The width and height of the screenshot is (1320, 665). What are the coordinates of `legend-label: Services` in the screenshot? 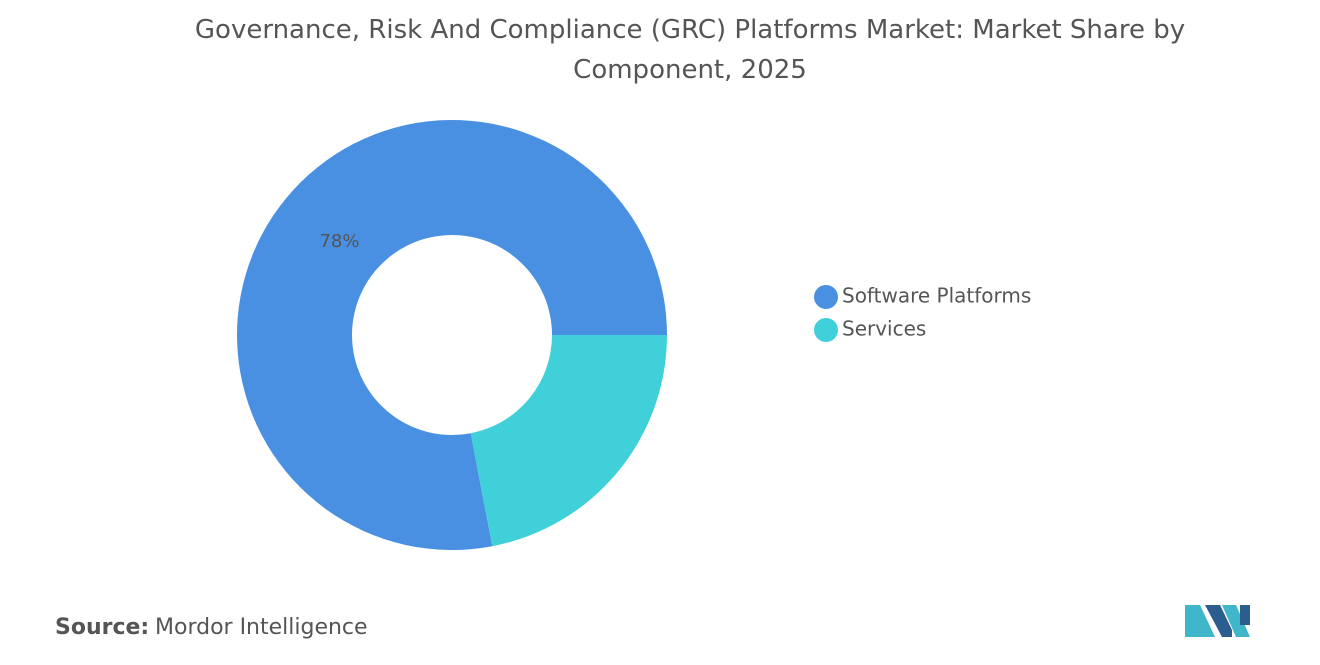 It's located at (884, 329).